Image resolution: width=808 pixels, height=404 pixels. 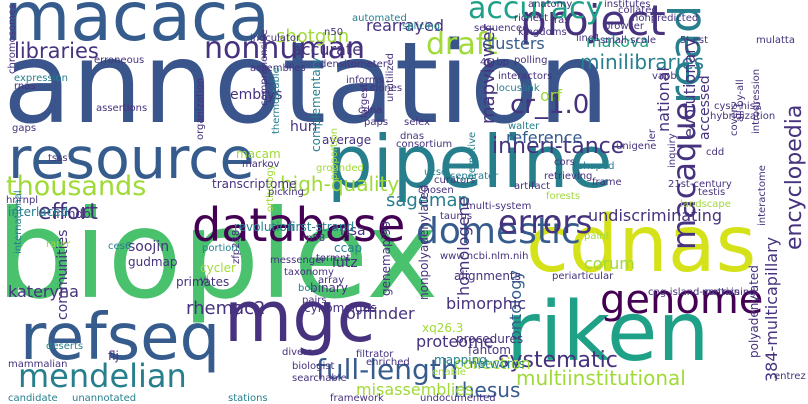 What do you see at coordinates (531, 60) in the screenshot?
I see `cloud-word: polling` at bounding box center [531, 60].